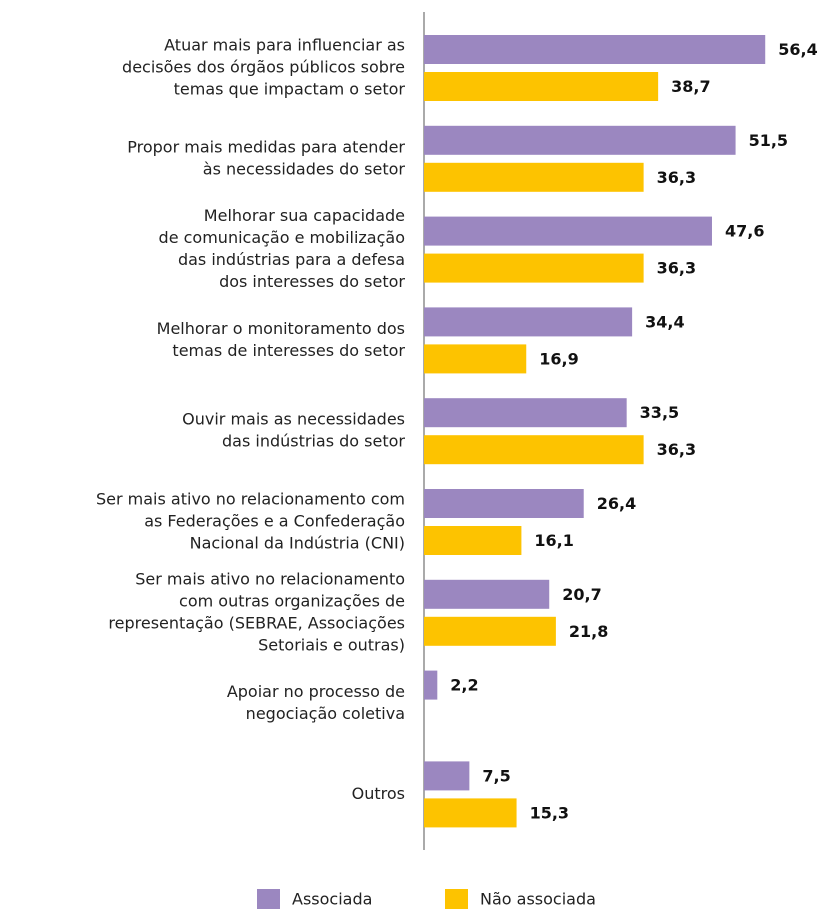 This screenshot has width=825, height=911. I want to click on category-label: decisões dos órgãos públicos sobre, so click(263, 67).